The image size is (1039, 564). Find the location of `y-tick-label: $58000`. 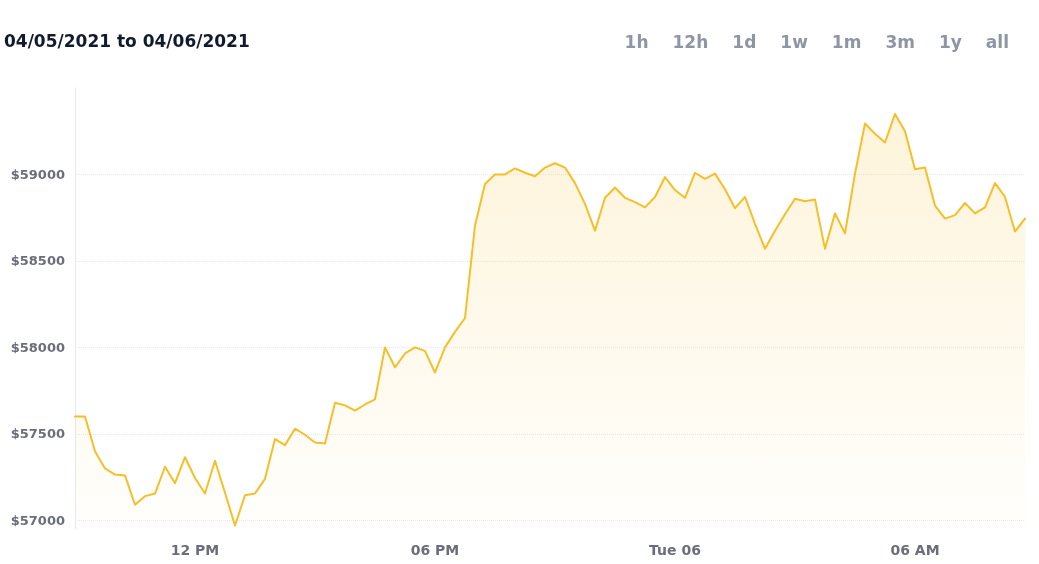

y-tick-label: $58000 is located at coordinates (37, 347).